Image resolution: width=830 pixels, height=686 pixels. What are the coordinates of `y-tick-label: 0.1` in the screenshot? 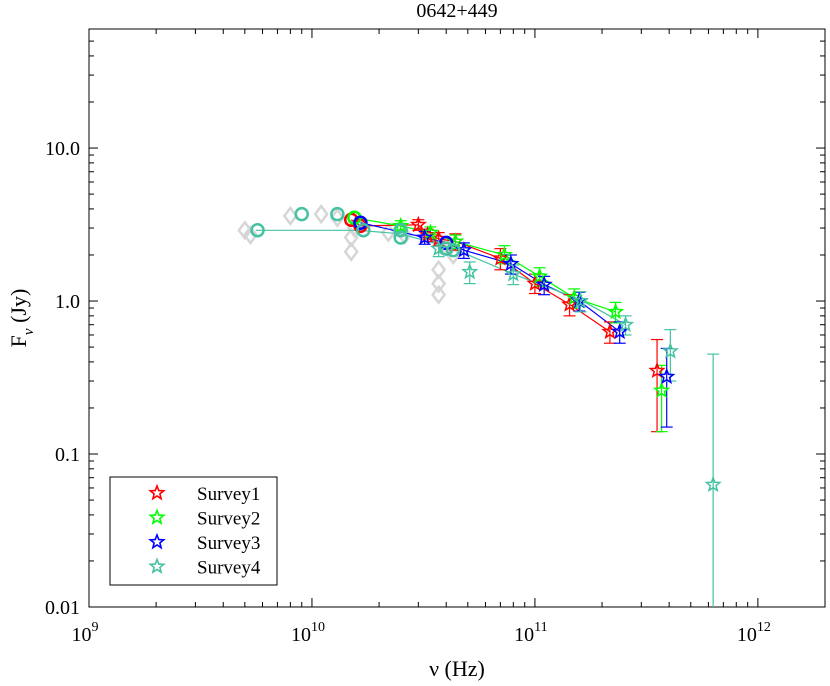 It's located at (67, 455).